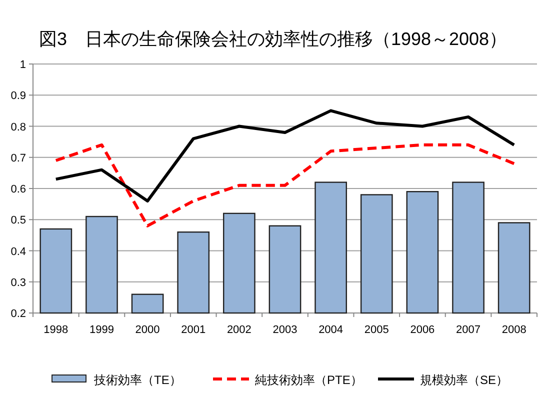 This screenshot has height=408, width=546. Describe the element at coordinates (464, 380) in the screenshot. I see `legend-label: 規模効率（SE）` at that location.